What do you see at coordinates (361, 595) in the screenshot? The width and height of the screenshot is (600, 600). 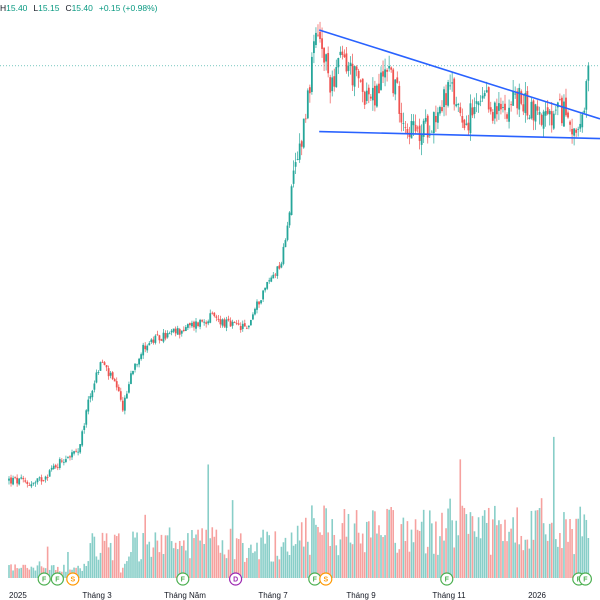 I see `x-tick-label: Tháng 9` at bounding box center [361, 595].